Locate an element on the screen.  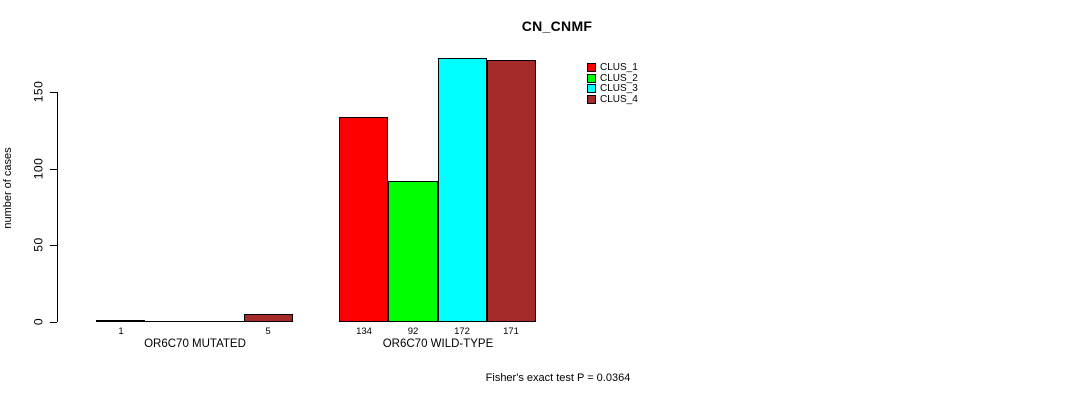
legend-item: CLUS_3 is located at coordinates (612, 88).